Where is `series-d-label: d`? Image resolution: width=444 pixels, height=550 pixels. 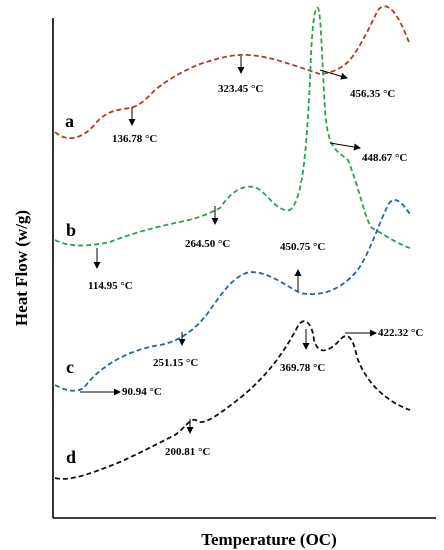
series-d-label: d is located at coordinates (71, 457).